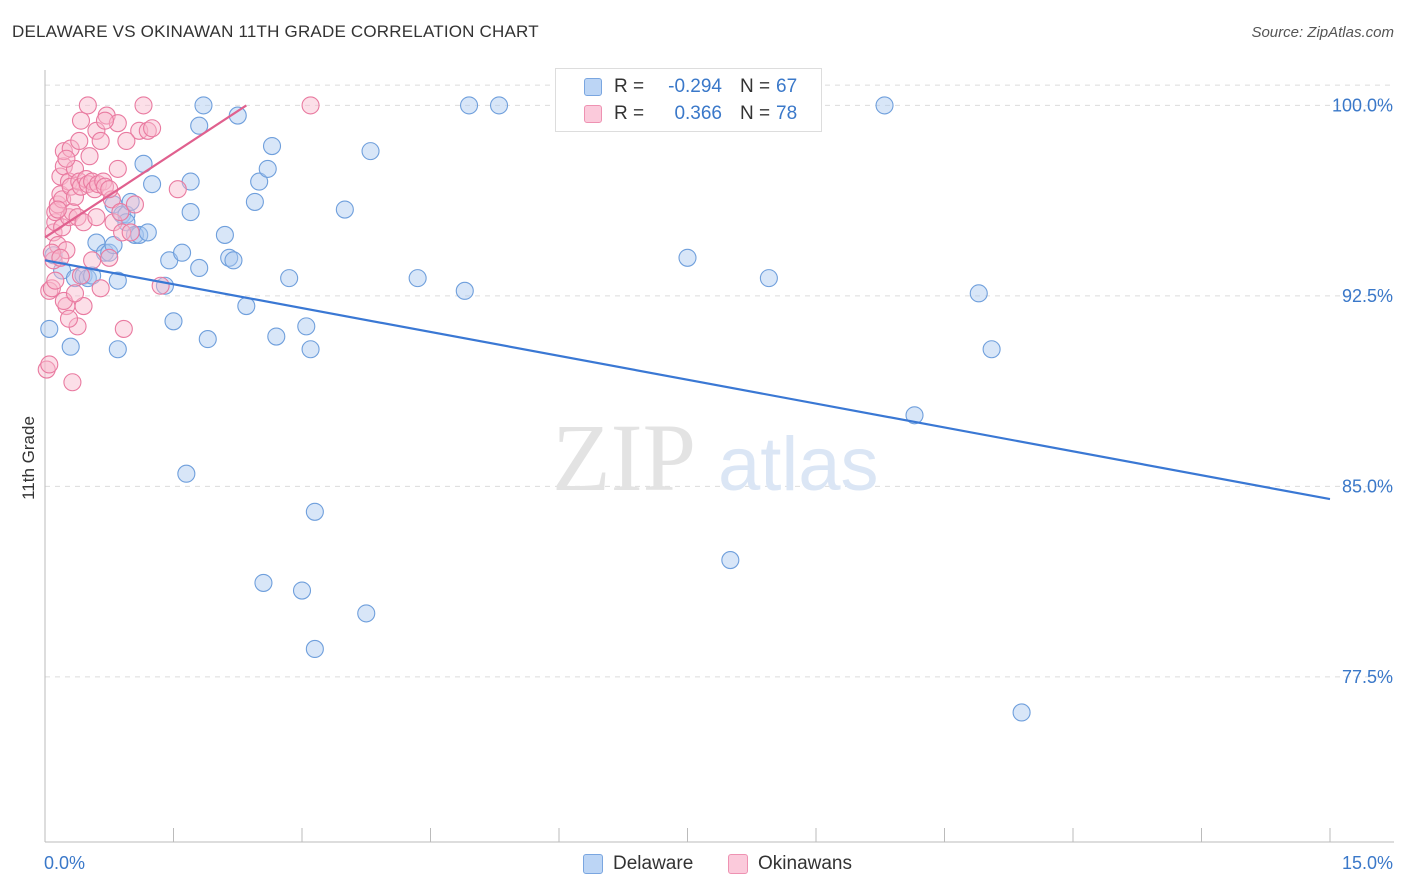 Image resolution: width=1406 pixels, height=892 pixels. Describe the element at coordinates (593, 87) in the screenshot. I see `delaware-swatch` at that location.